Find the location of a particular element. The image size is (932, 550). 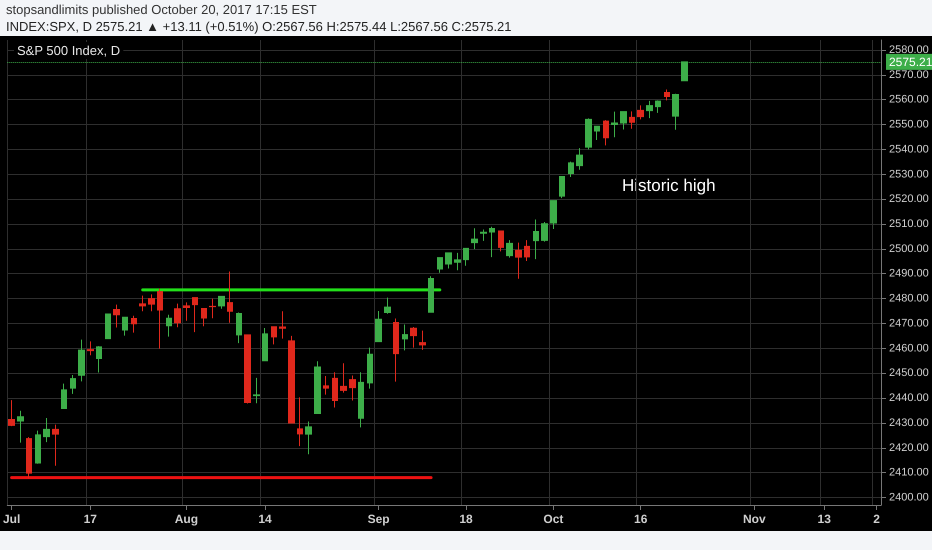

y-tick-label: 2450.00 is located at coordinates (909, 373).